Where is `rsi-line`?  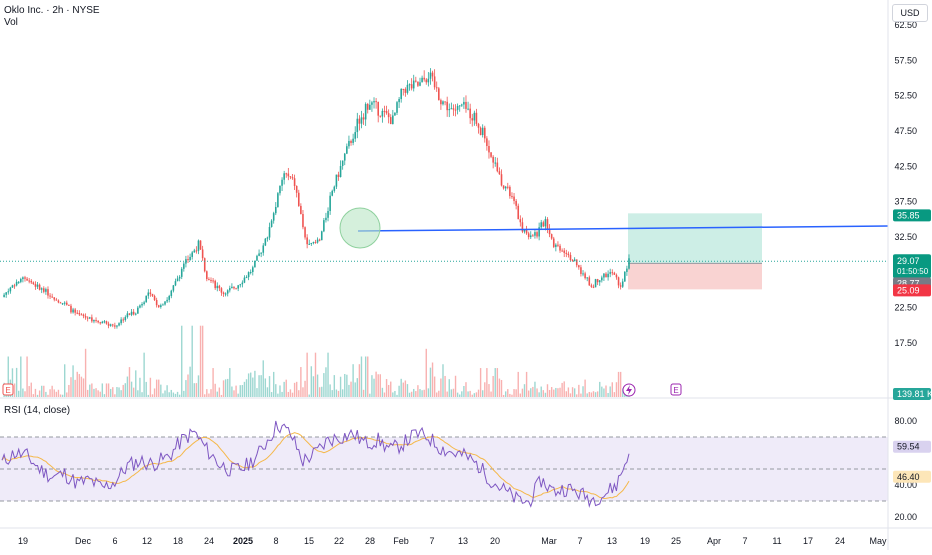 rsi-line is located at coordinates (315, 464).